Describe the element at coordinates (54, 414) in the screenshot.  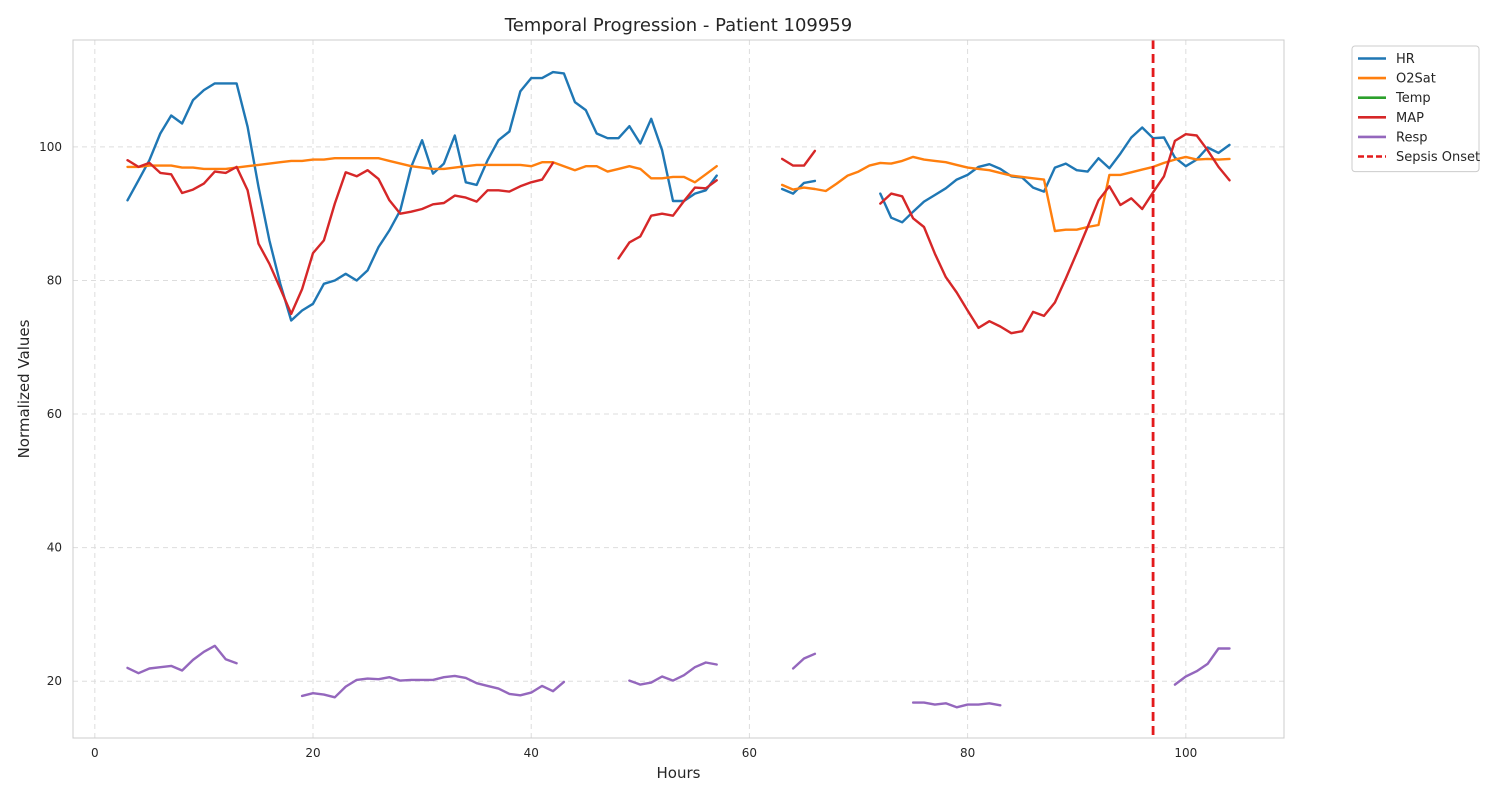
I see `y-tick-label: 60` at that location.